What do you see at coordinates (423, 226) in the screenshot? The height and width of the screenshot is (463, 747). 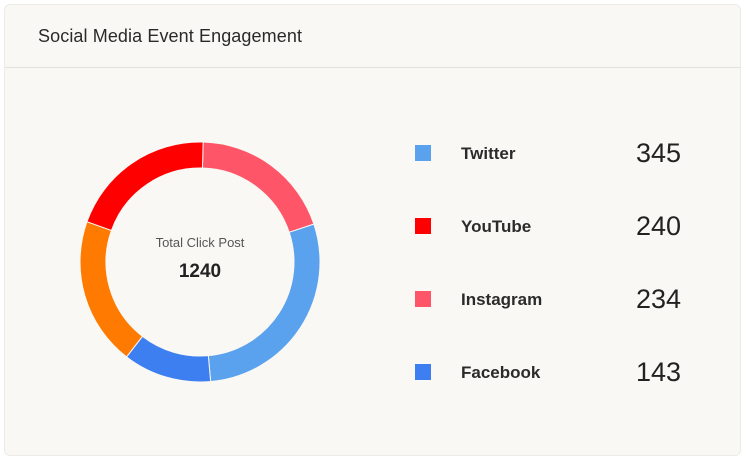 I see `legend-swatch-youtube` at bounding box center [423, 226].